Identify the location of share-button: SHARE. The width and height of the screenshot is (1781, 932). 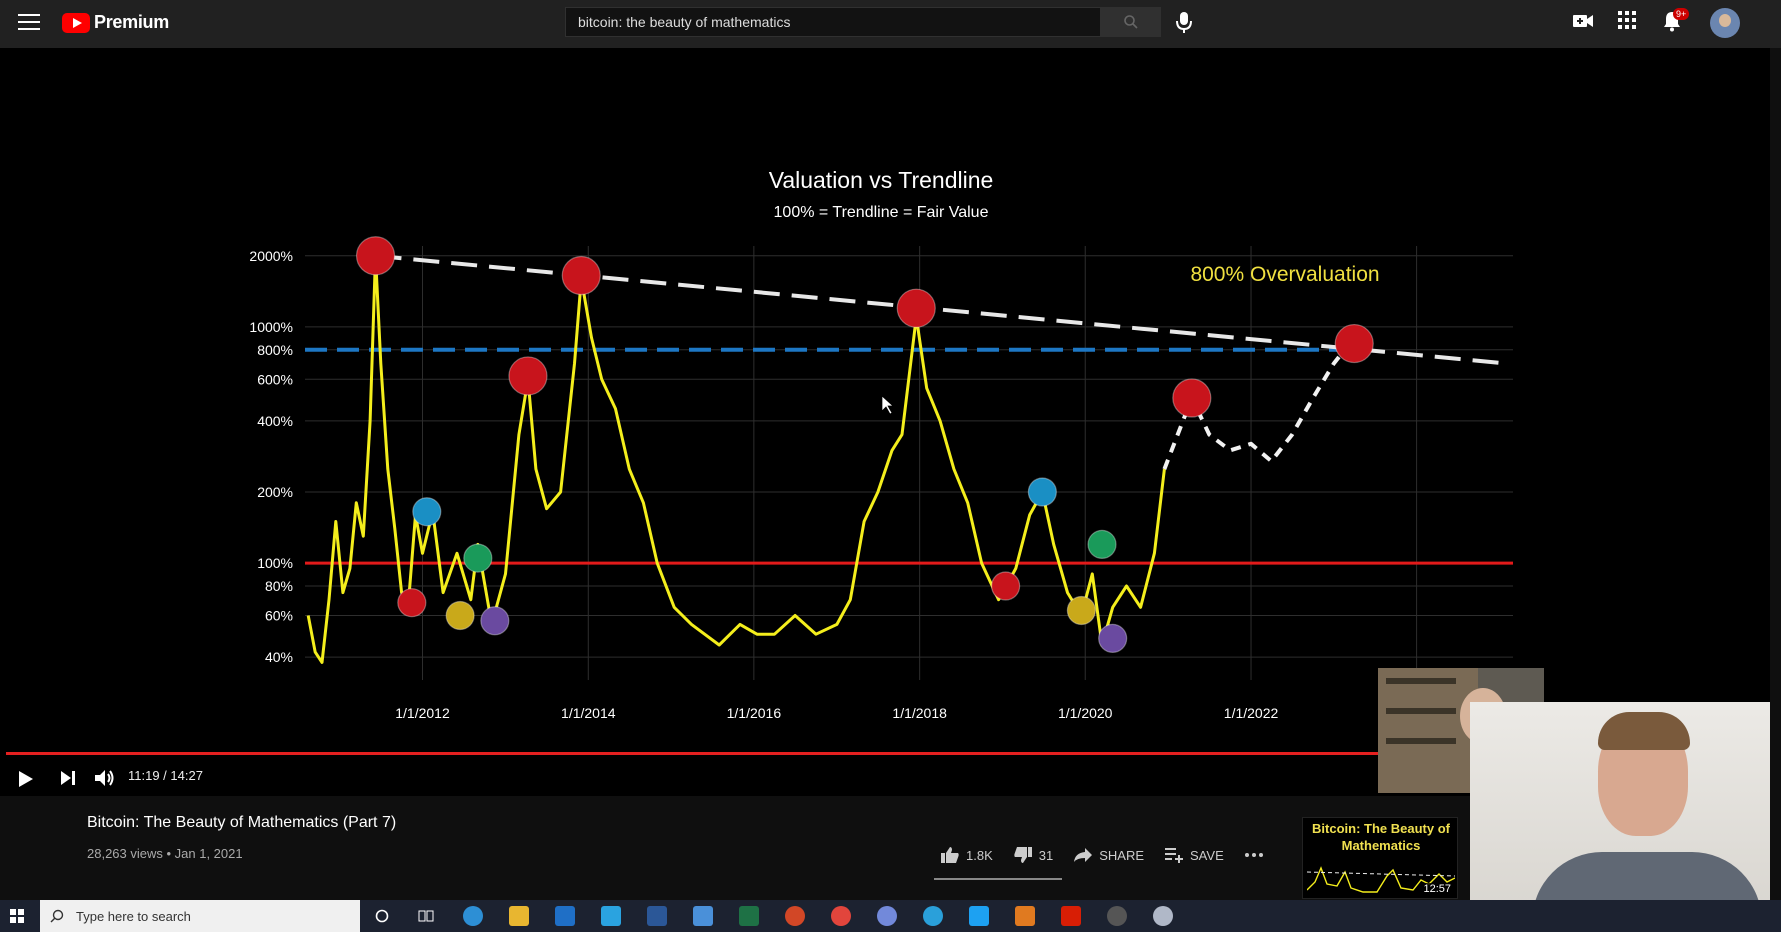
(1108, 855).